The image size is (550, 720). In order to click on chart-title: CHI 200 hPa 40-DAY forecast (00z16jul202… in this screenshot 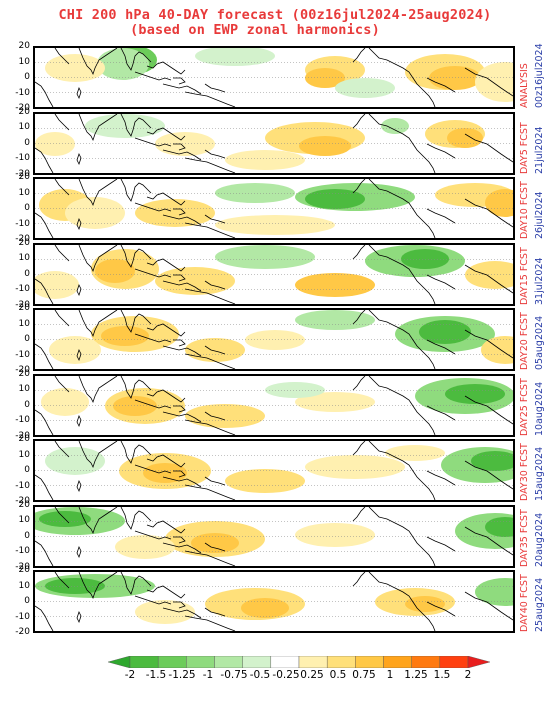, I will do `click(275, 15)`.